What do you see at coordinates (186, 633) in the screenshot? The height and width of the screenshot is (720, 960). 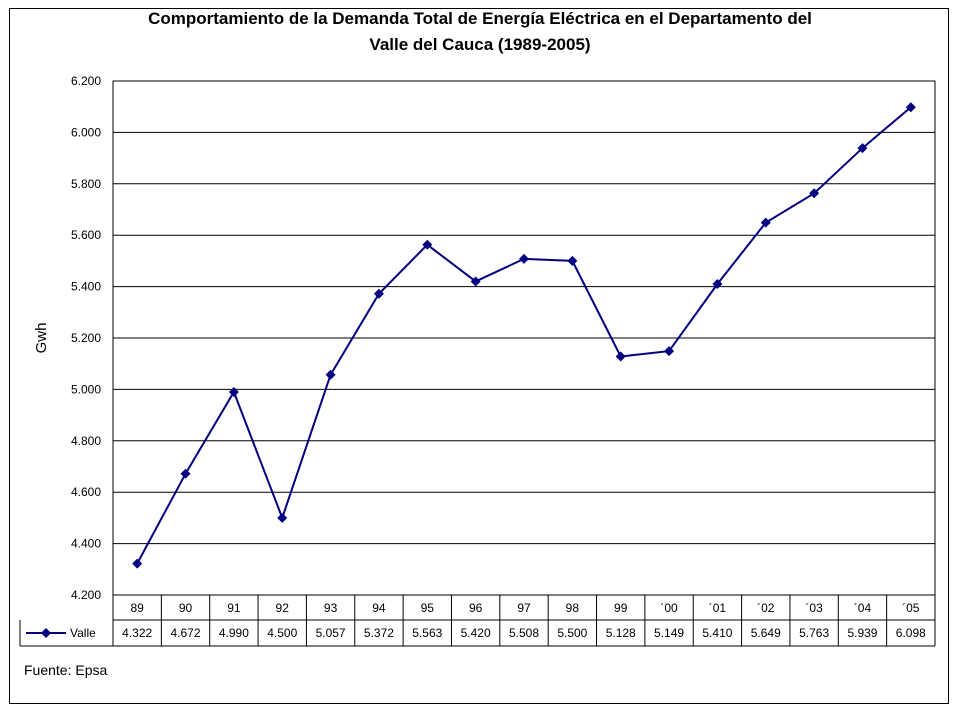 I see `table-value: 4.672` at bounding box center [186, 633].